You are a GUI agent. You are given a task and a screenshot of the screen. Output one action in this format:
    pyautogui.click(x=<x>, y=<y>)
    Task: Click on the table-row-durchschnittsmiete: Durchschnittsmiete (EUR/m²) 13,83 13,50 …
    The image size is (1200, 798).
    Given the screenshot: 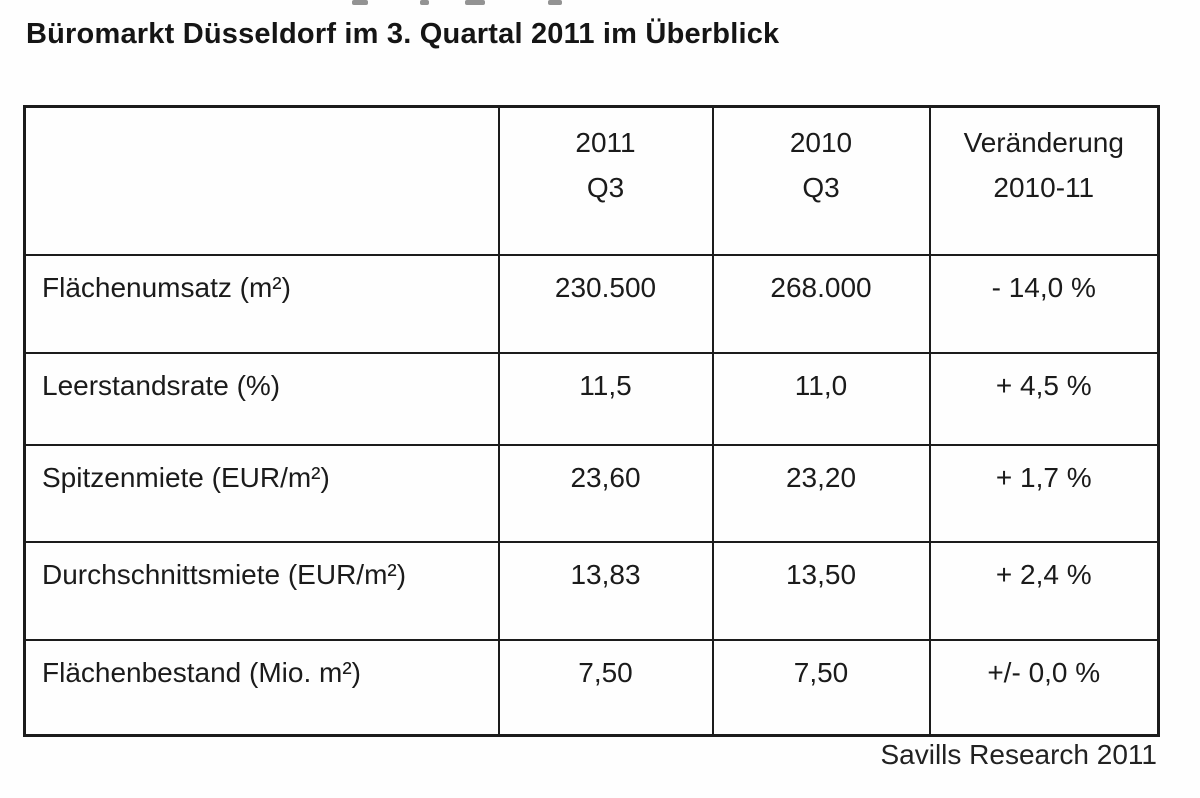 What is the action you would take?
    pyautogui.click(x=591, y=590)
    